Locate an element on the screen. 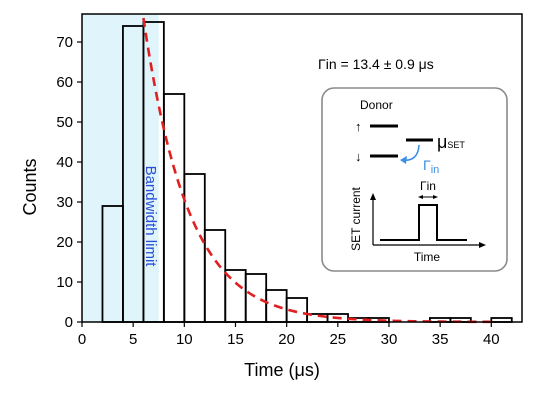 The height and width of the screenshot is (403, 555). inset-x-label: Time is located at coordinates (427, 257).